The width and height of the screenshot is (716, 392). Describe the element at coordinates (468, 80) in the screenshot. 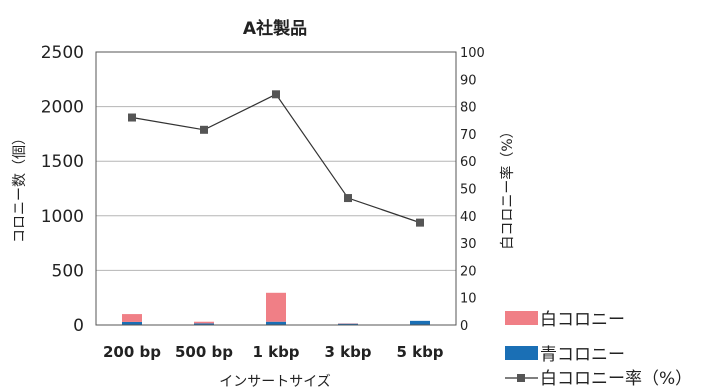

I see `y2-tick-label: 90` at that location.